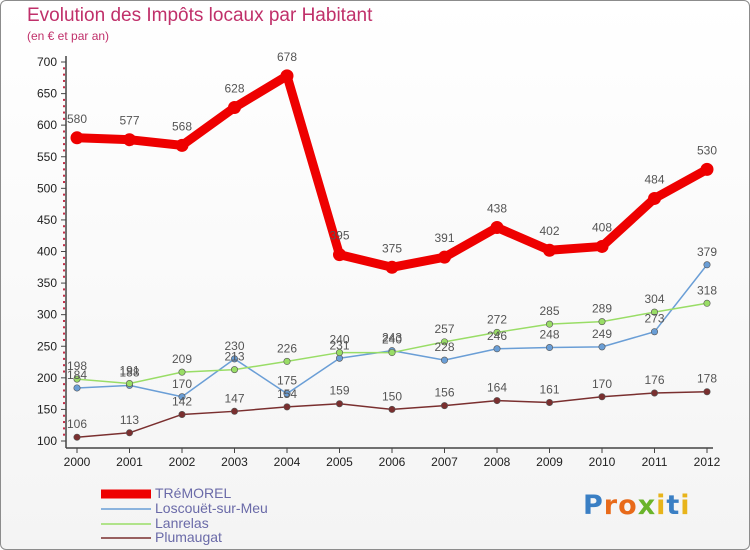 This screenshot has width=750, height=550. I want to click on legend-label: Lanrelas, so click(182, 523).